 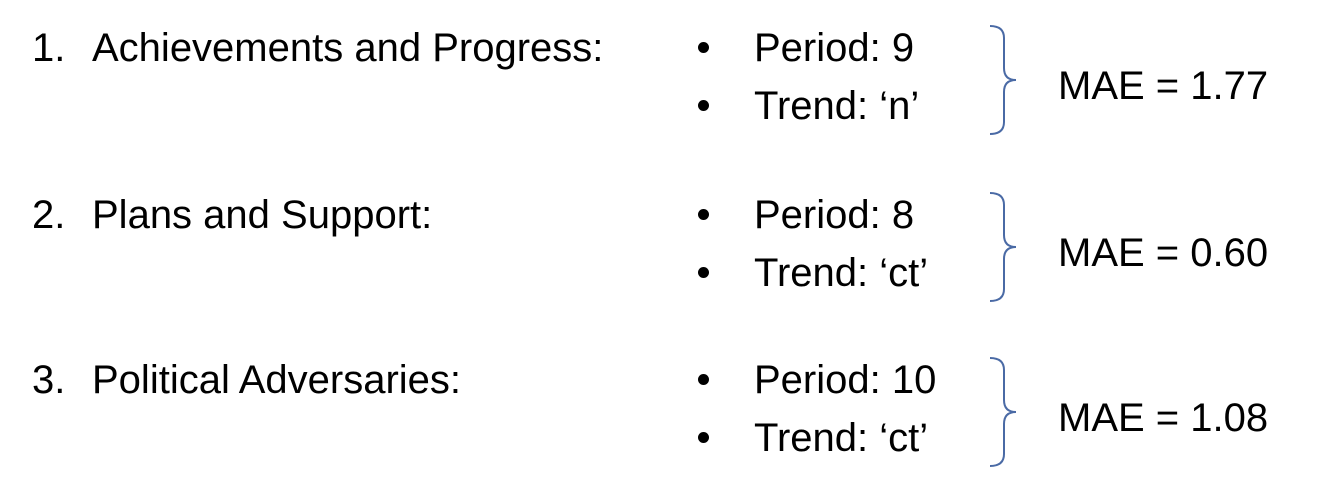 What do you see at coordinates (48, 215) in the screenshot?
I see `item-number: 2.` at bounding box center [48, 215].